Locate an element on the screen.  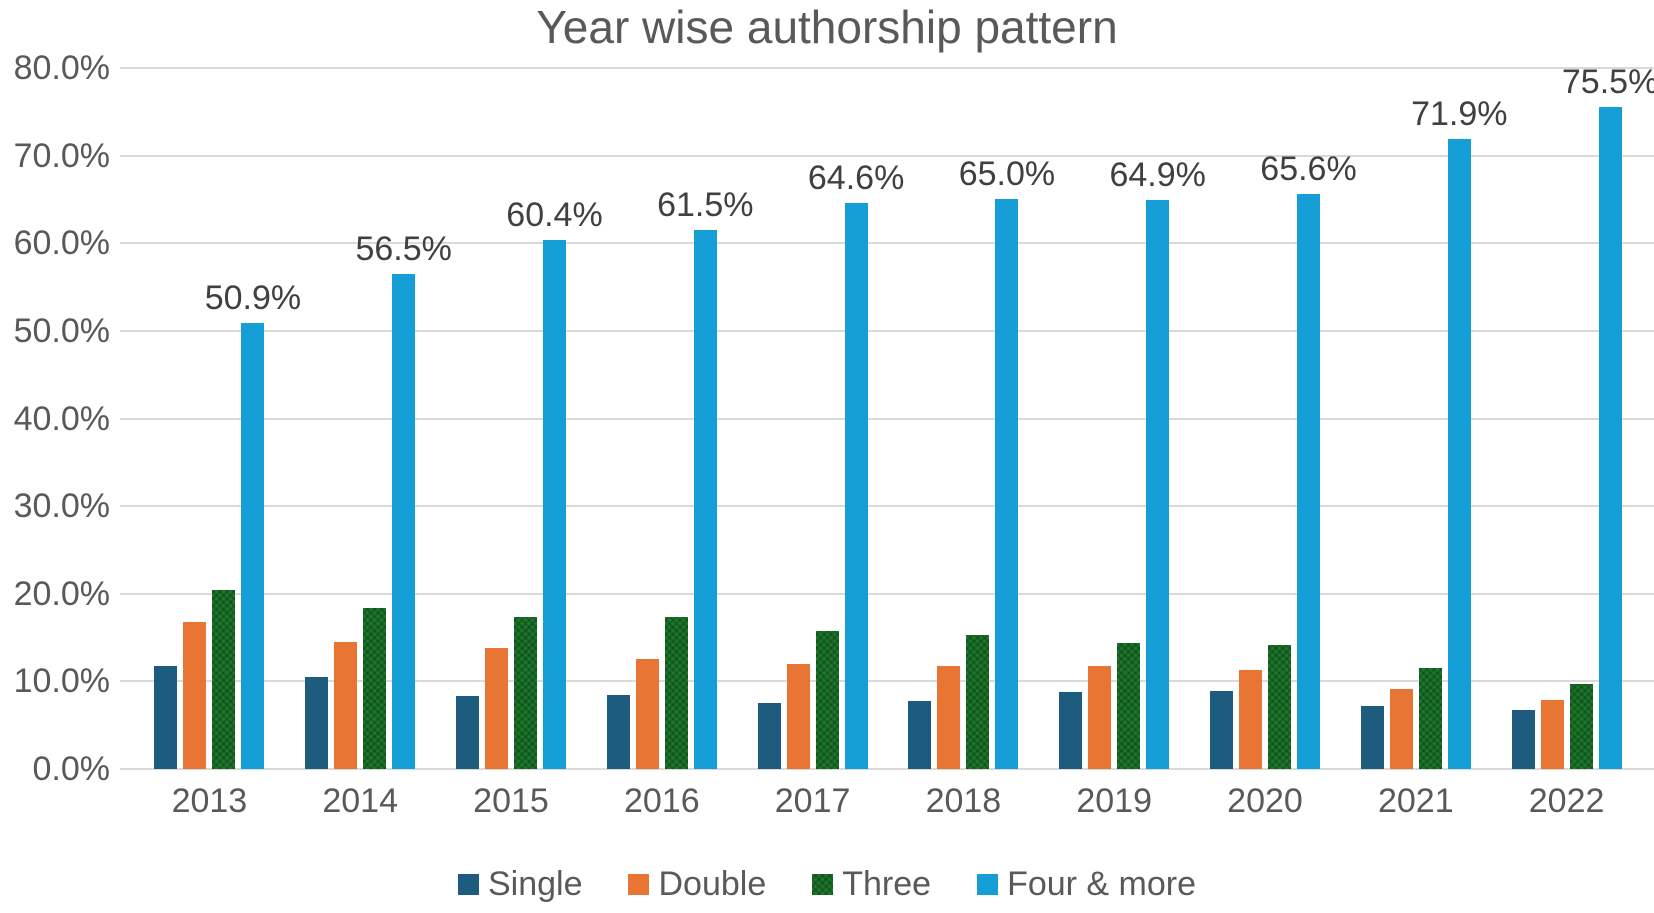
legend-label: Four & more is located at coordinates (1102, 884).